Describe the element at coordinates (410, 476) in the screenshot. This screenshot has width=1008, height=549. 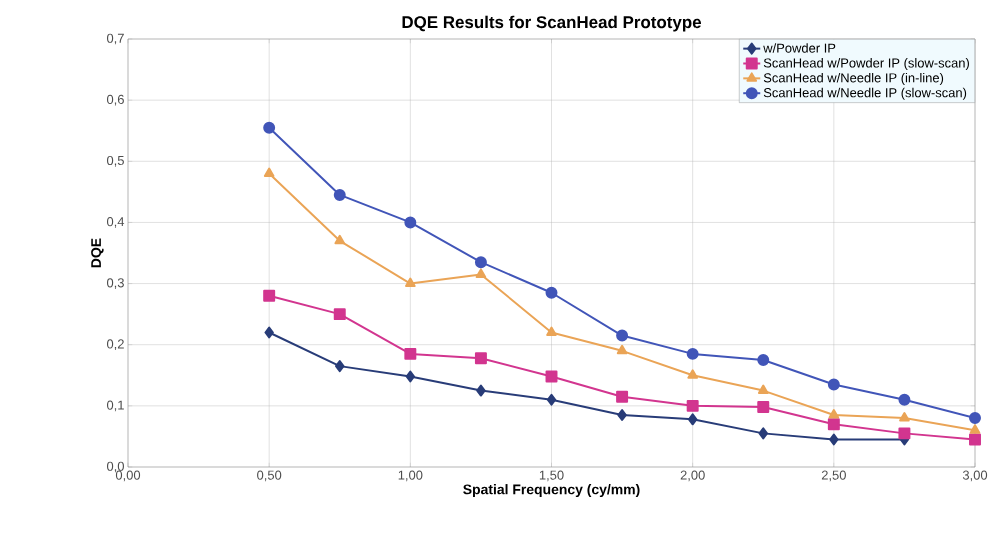
I see `x-tick-label: 1,00` at that location.